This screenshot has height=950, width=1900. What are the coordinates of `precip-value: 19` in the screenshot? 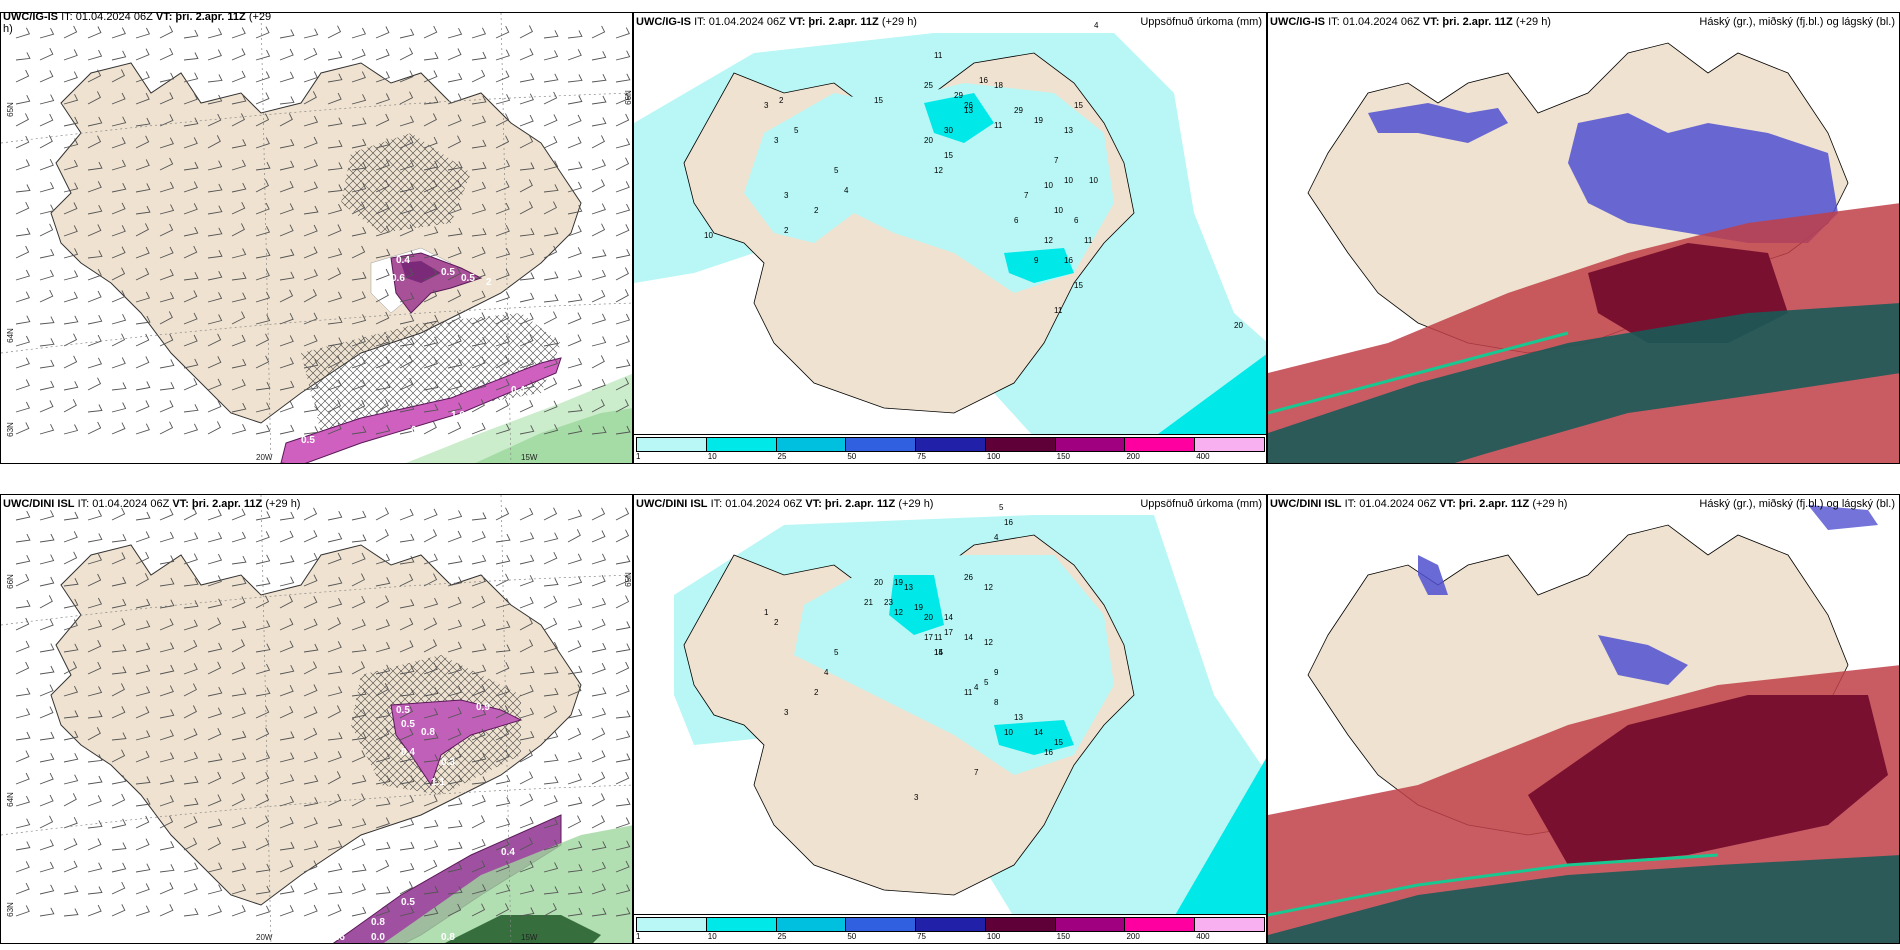 It's located at (898, 582).